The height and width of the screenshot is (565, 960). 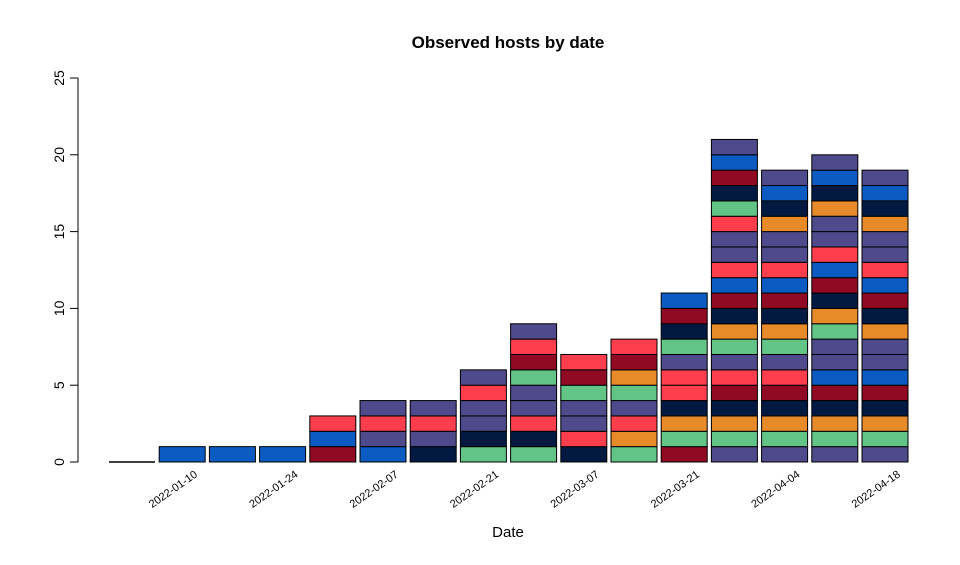 I want to click on y-tick-label: 5, so click(x=59, y=385).